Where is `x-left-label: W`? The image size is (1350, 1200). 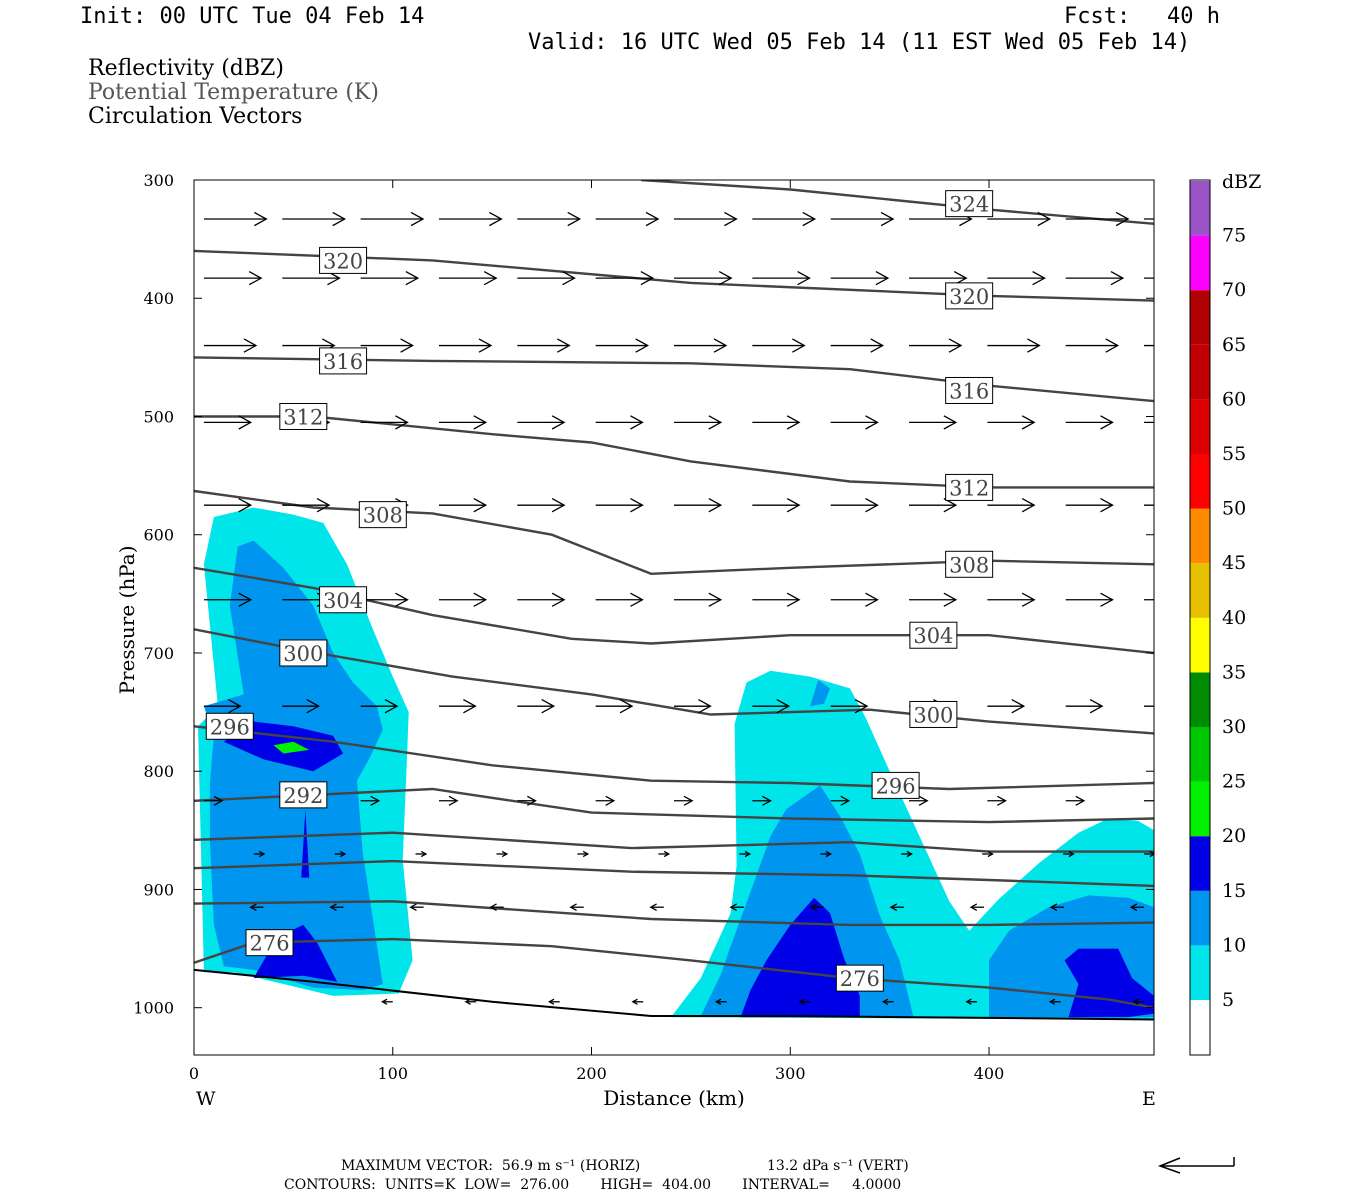 x-left-label: W is located at coordinates (206, 1099).